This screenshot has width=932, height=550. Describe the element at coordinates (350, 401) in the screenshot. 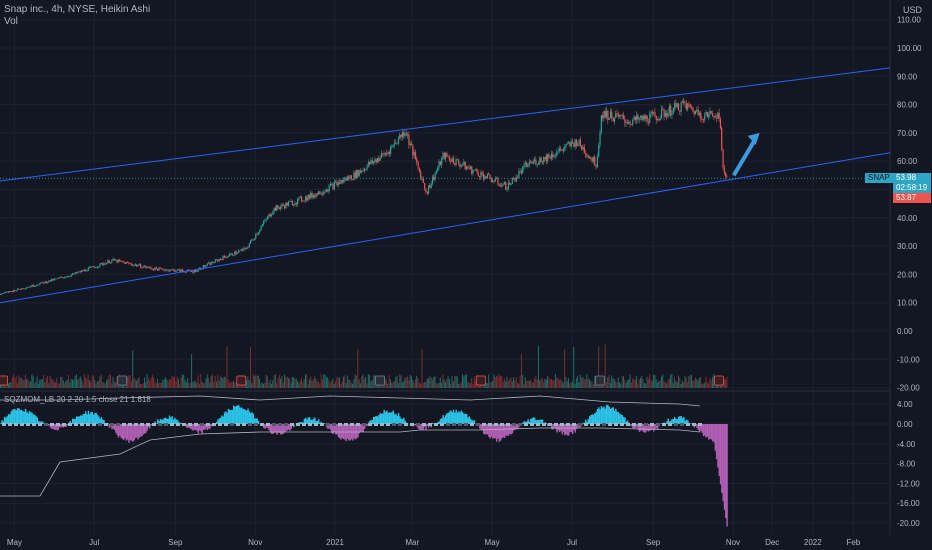

I see `indicator-upper-band` at that location.